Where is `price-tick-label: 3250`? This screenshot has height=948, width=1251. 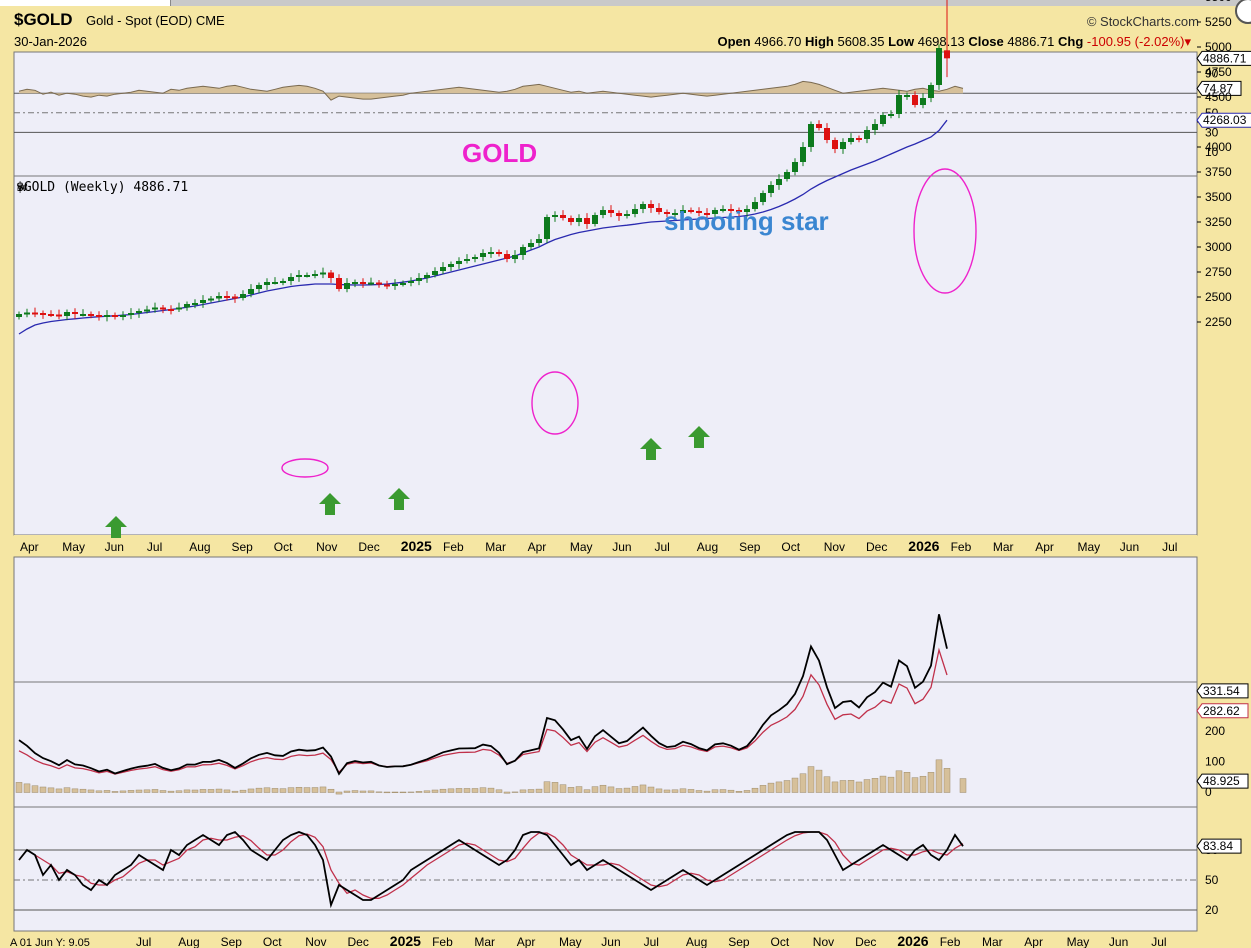
price-tick-label: 3250 is located at coordinates (1218, 222).